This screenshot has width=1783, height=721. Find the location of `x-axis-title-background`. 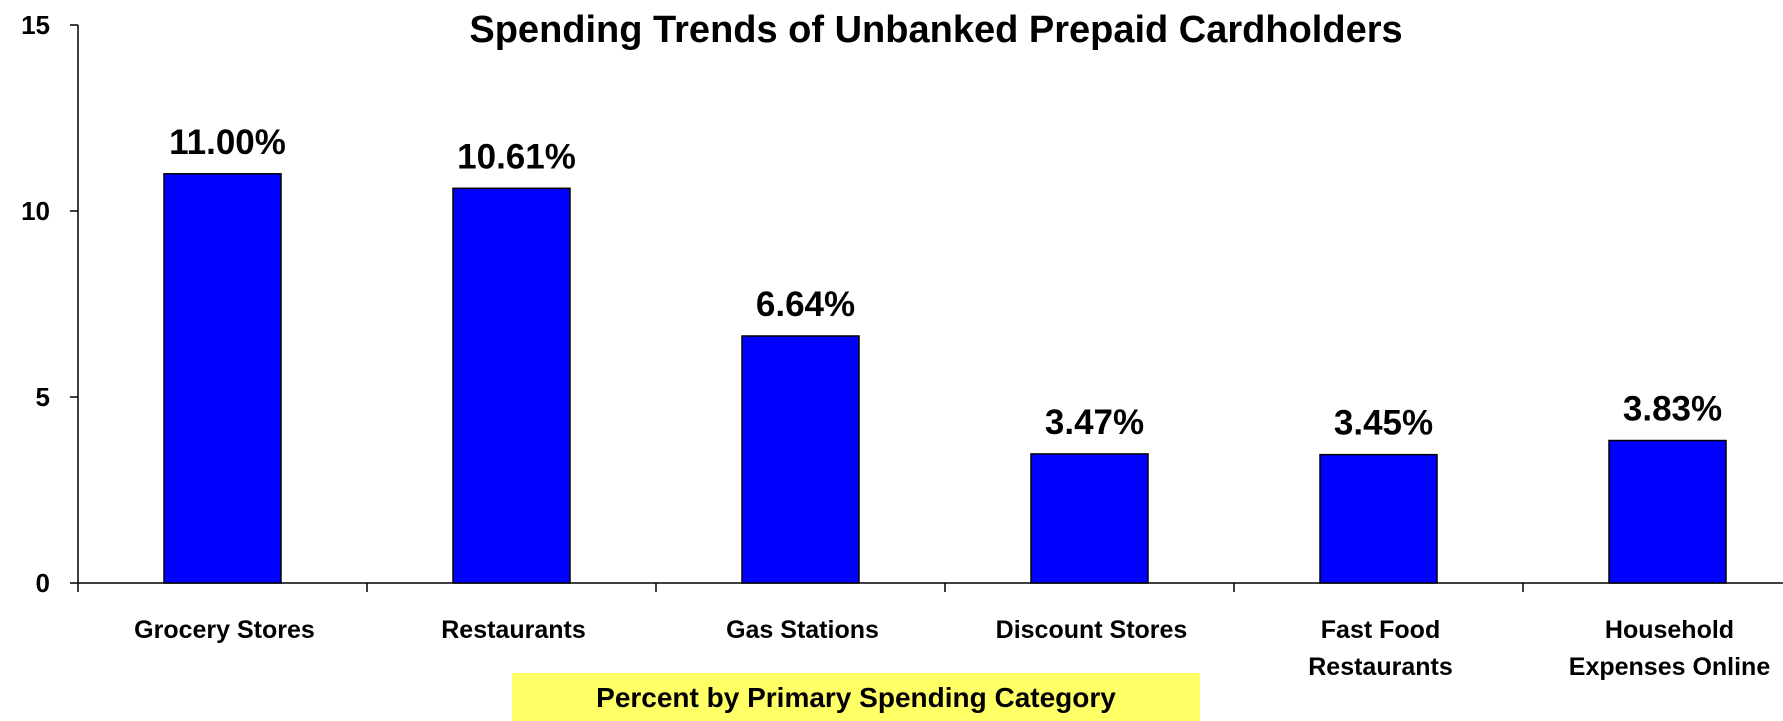

x-axis-title-background is located at coordinates (856, 697).